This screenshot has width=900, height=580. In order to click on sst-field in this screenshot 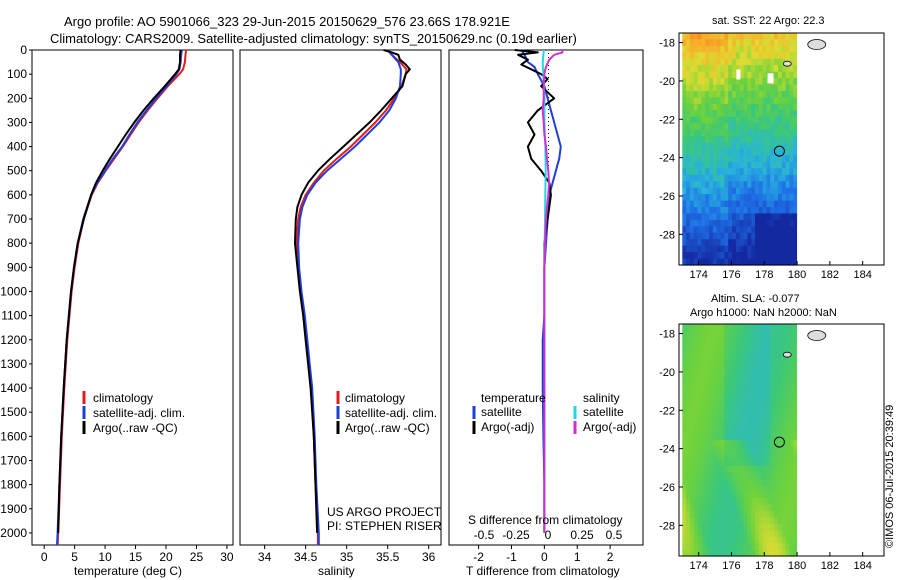, I will do `click(783, 149)`.